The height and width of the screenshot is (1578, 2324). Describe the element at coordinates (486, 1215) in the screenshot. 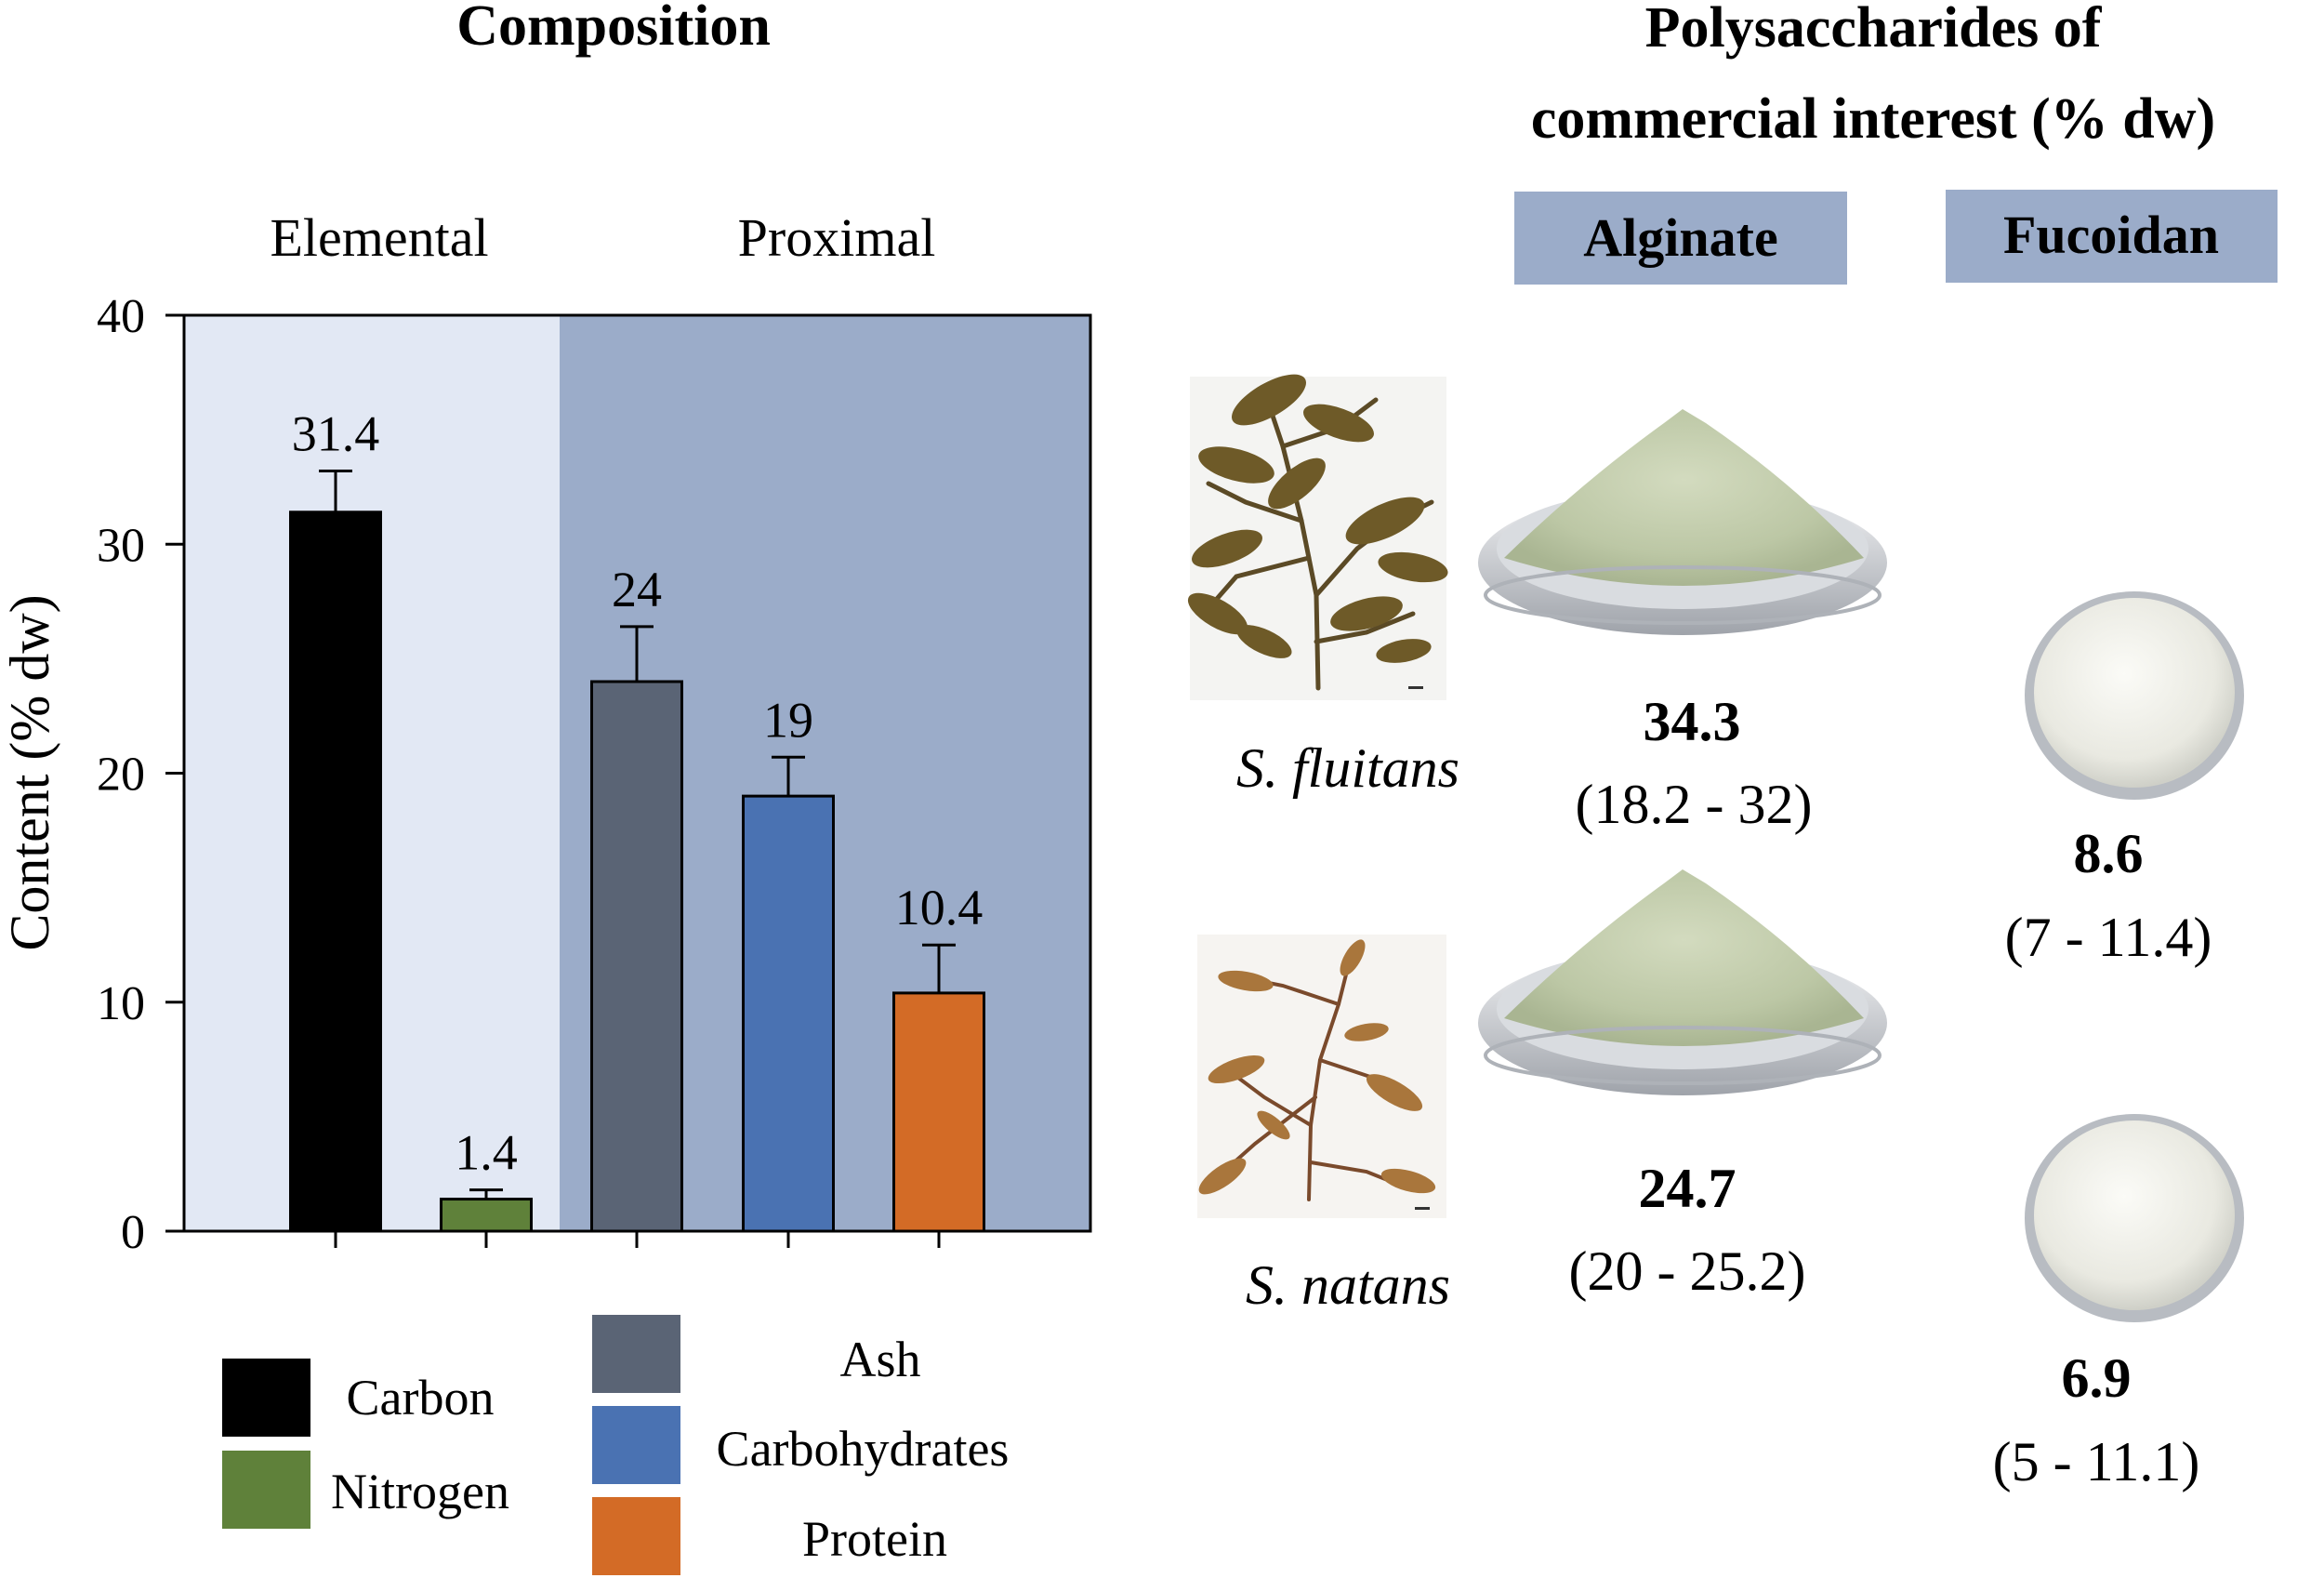

I see `bar-nitrogen` at that location.